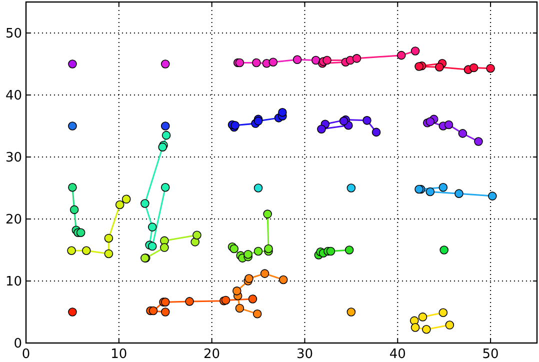 The height and width of the screenshot is (362, 539). I want to click on x-tick-label: 30, so click(304, 354).